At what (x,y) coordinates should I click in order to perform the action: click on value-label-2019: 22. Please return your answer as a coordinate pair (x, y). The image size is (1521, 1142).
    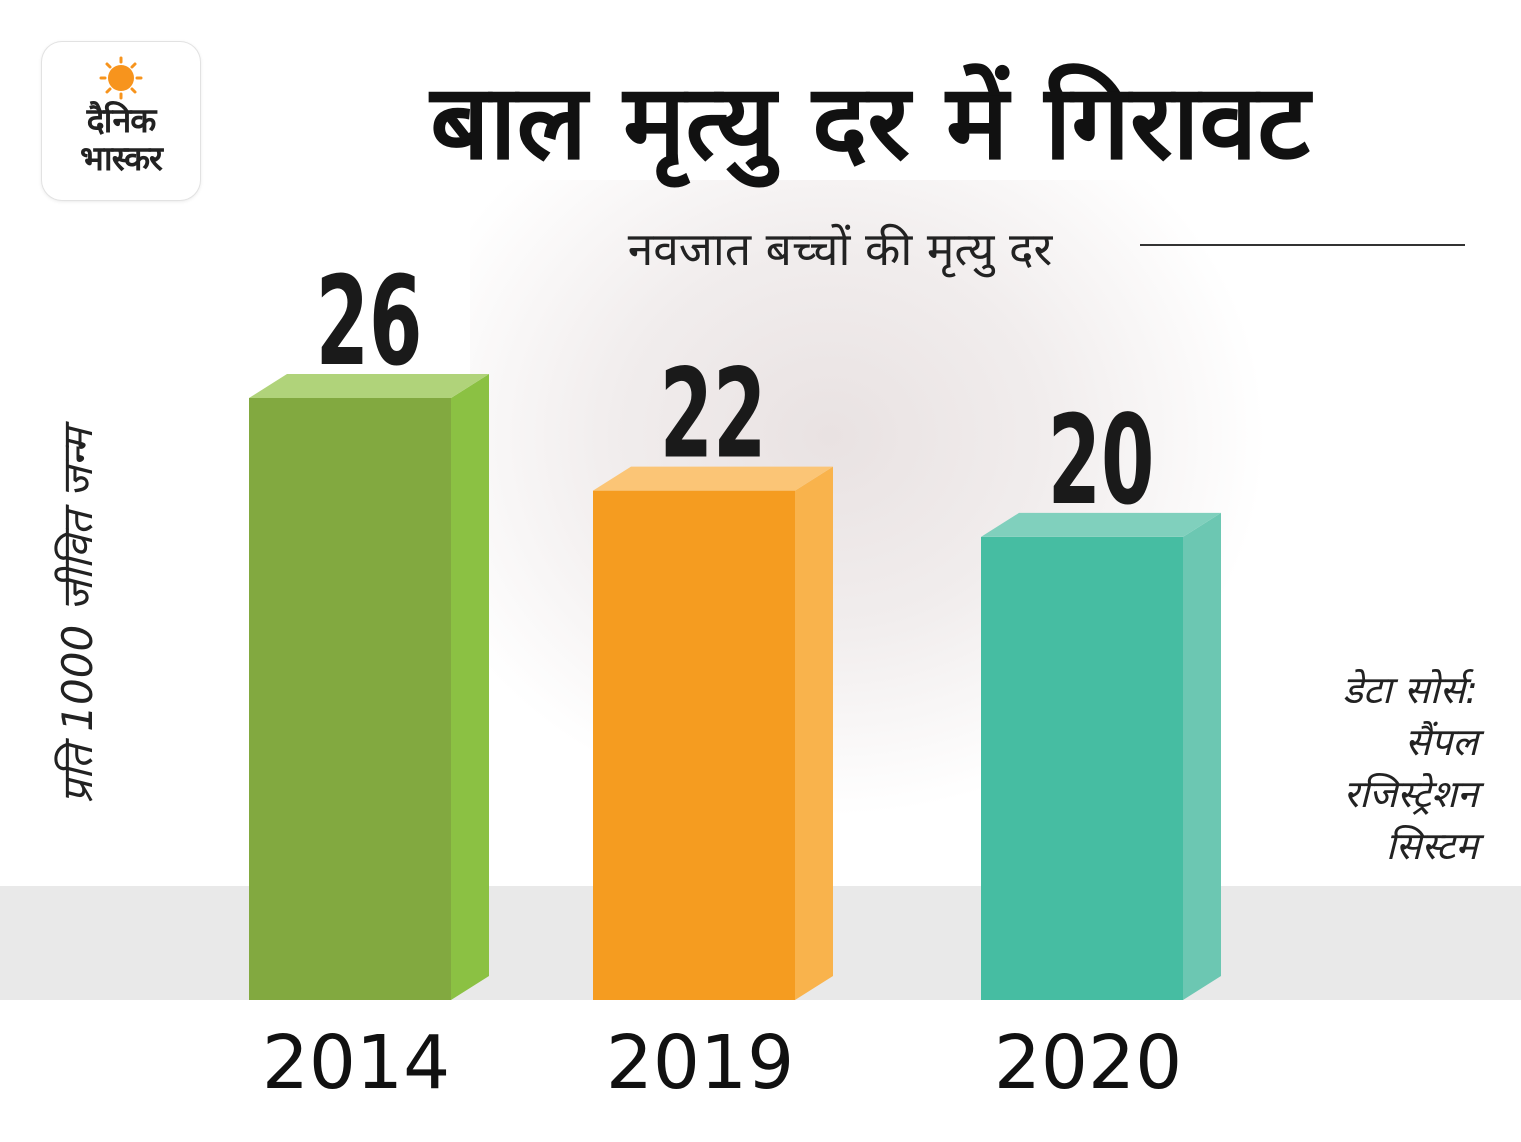
    Looking at the image, I should click on (713, 414).